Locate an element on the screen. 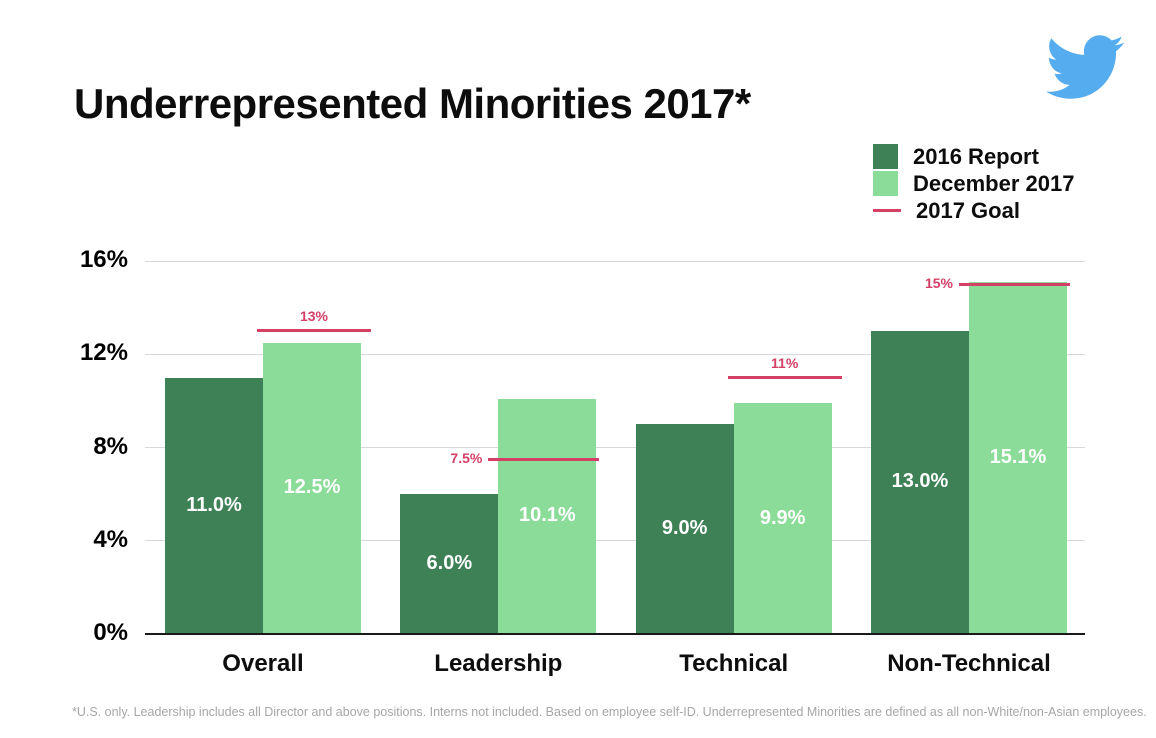 This screenshot has height=738, width=1156. legend-label: December 2017 is located at coordinates (994, 183).